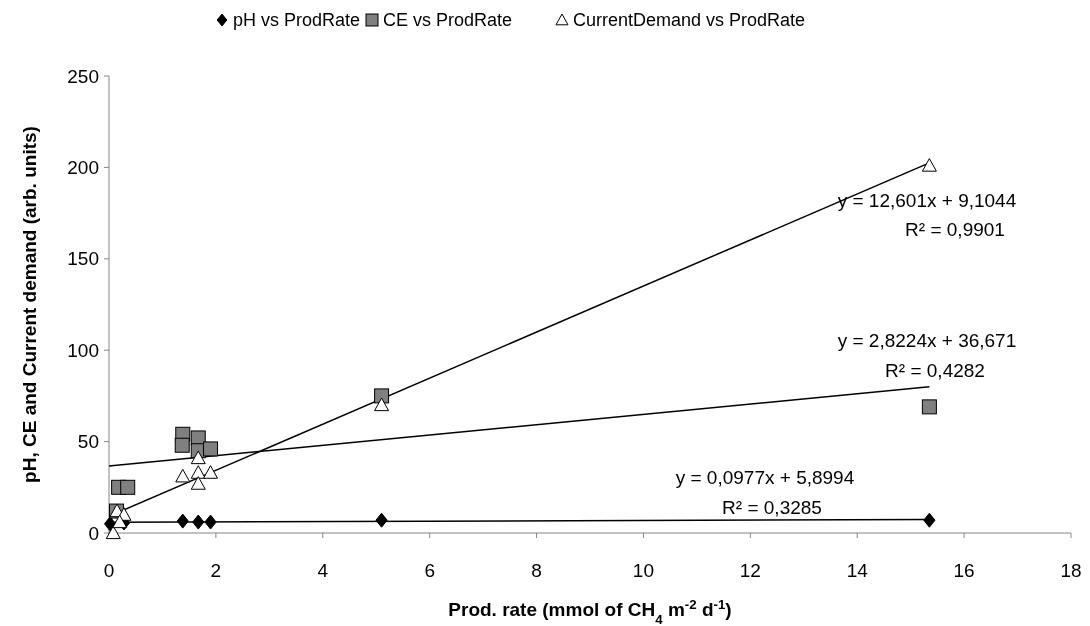  I want to click on y-tick-label: 100, so click(83, 350).